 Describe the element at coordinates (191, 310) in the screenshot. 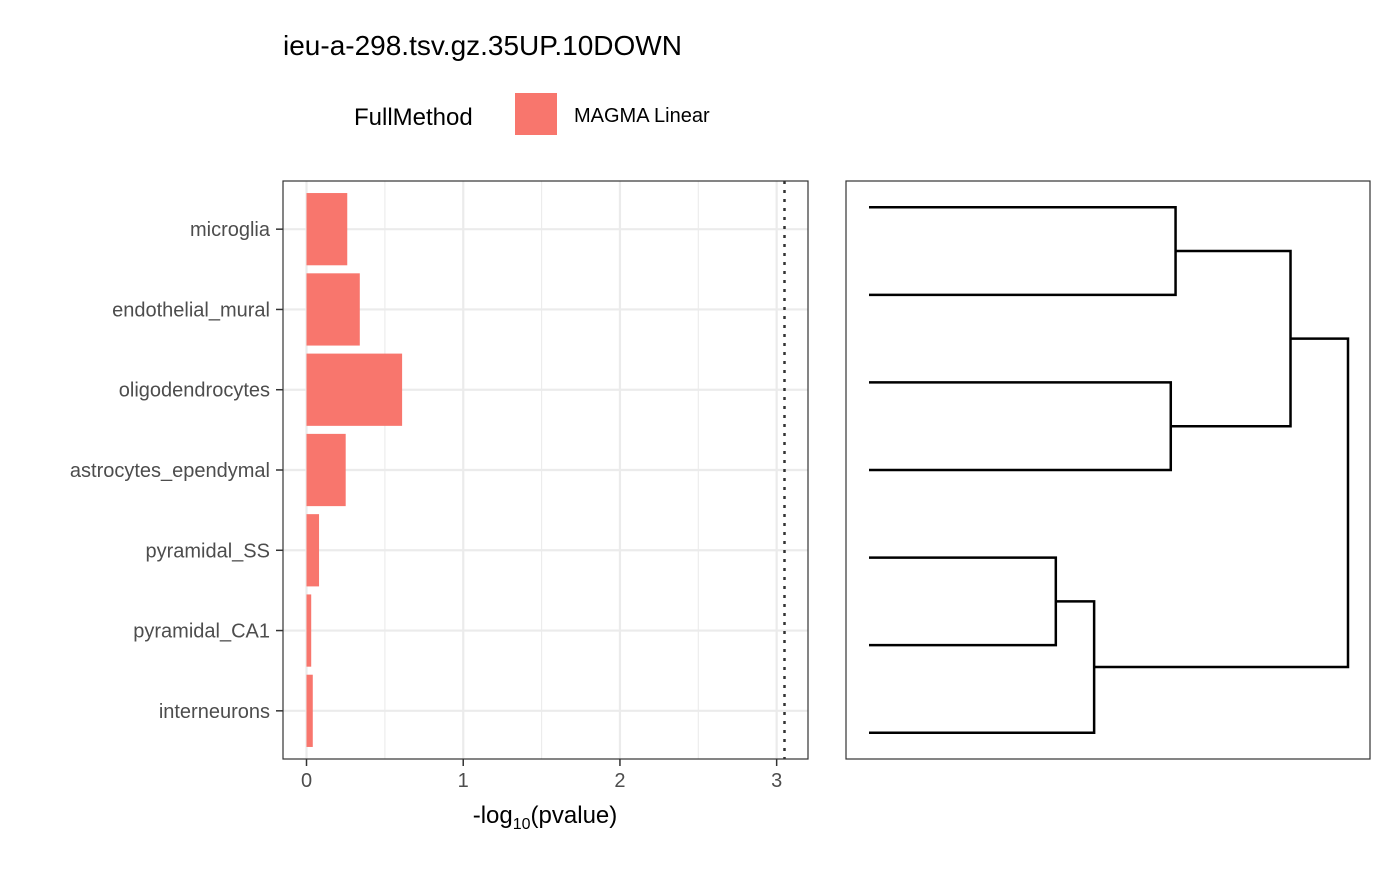

I see `y-tick-label: endothelial_mural` at that location.